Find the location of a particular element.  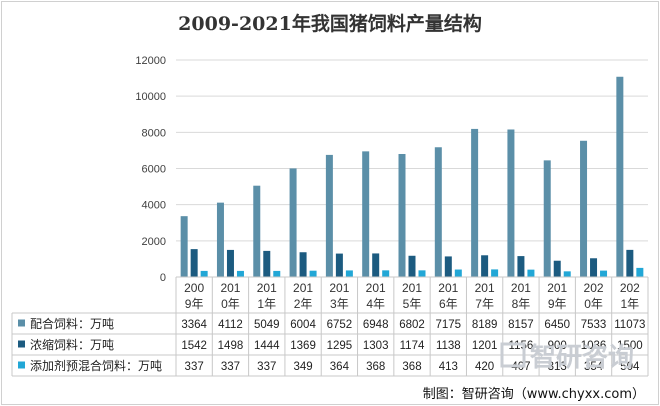

data-label: 1174 is located at coordinates (412, 346).